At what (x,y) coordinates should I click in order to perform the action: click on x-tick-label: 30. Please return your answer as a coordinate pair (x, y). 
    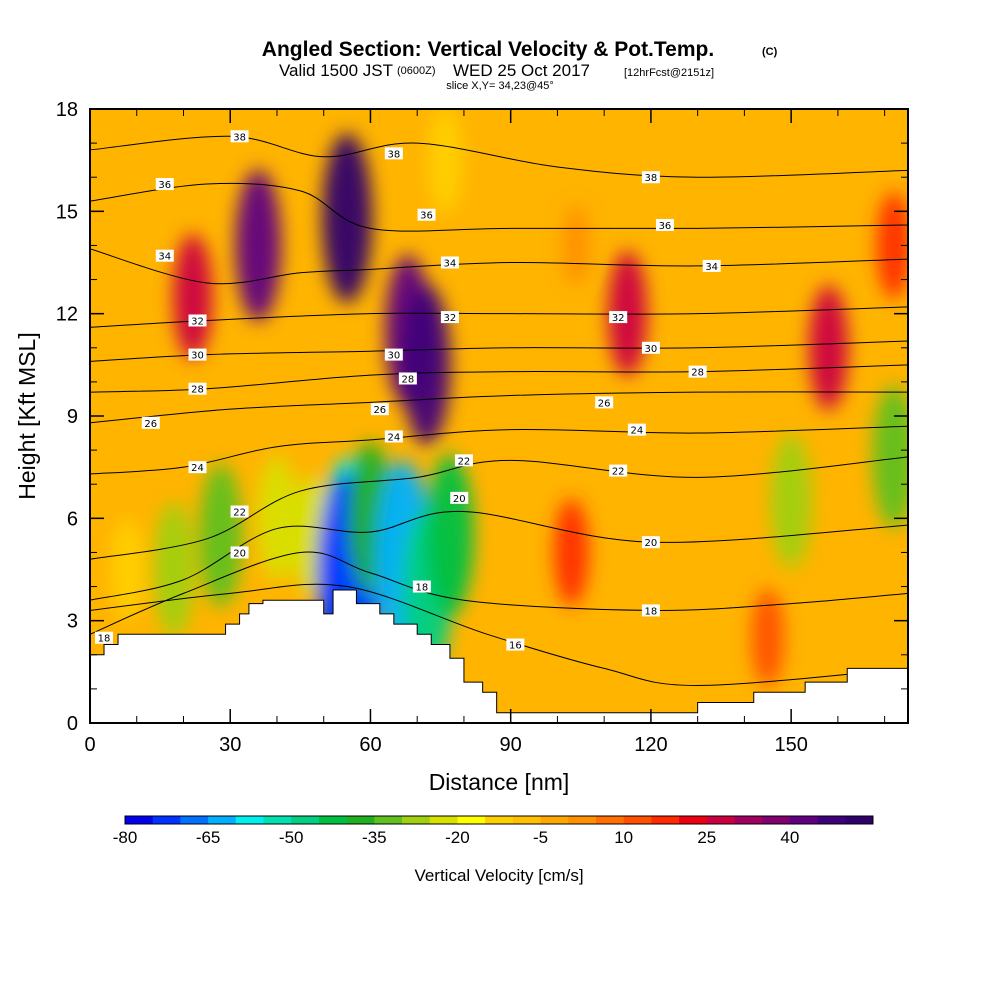
    Looking at the image, I should click on (230, 745).